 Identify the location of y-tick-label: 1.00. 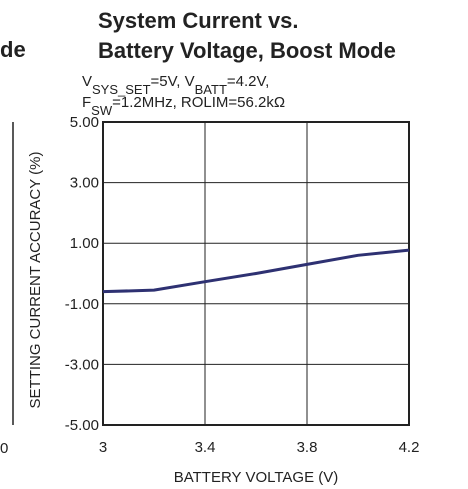
(84, 243).